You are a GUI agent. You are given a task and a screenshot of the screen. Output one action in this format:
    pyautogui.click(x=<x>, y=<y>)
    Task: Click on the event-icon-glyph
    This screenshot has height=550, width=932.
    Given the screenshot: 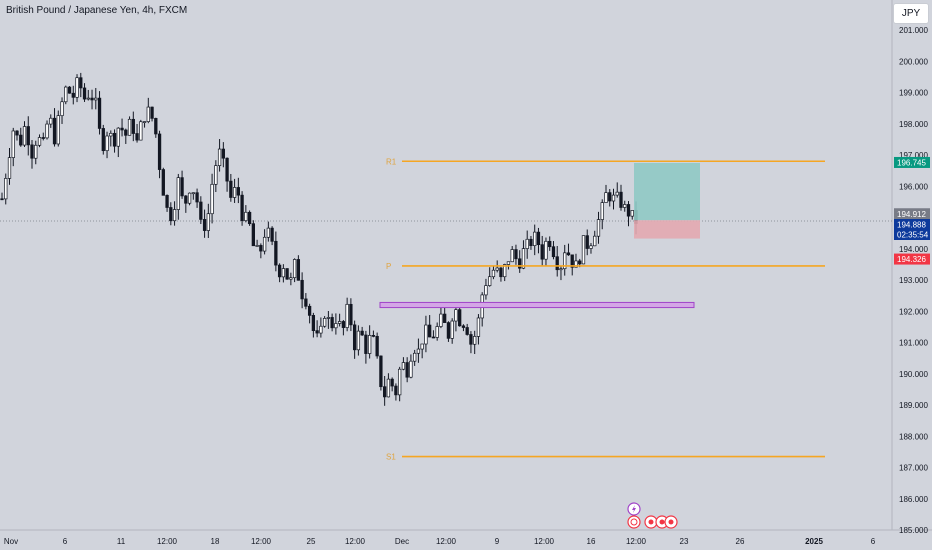 What is the action you would take?
    pyautogui.click(x=634, y=522)
    